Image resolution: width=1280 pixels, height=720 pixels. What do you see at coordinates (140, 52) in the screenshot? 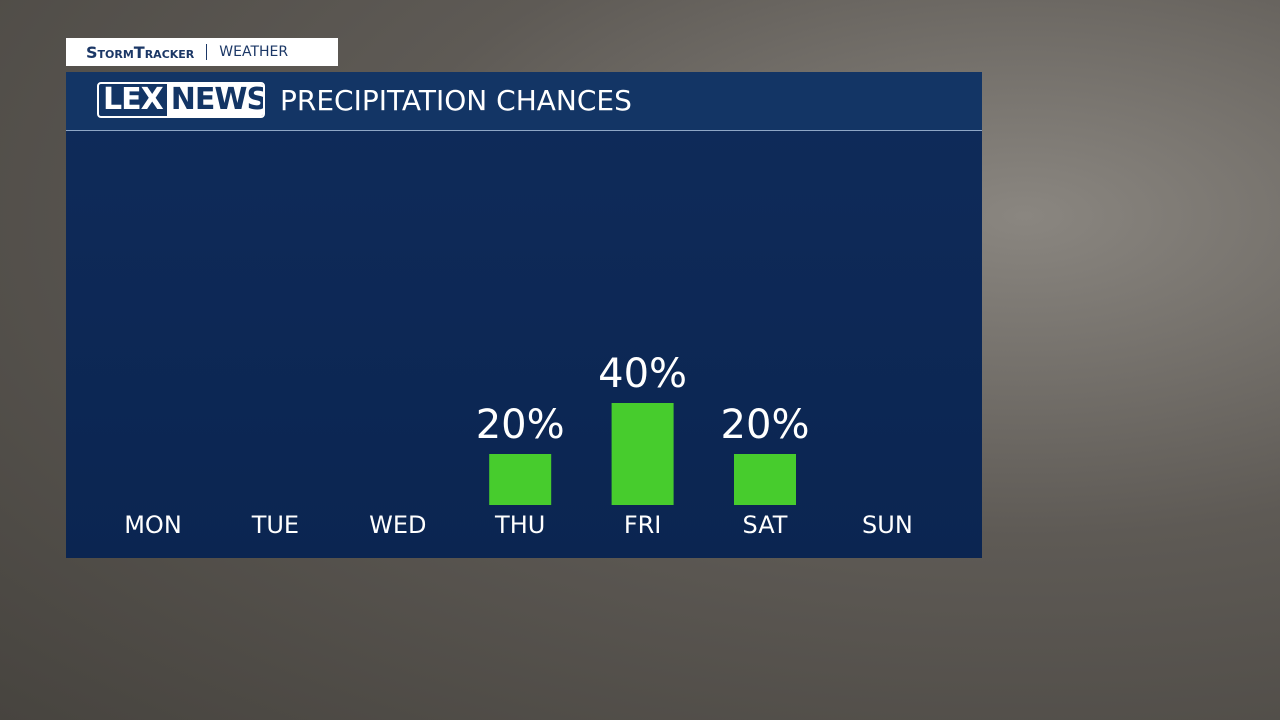
I see `brand: StormTracker` at bounding box center [140, 52].